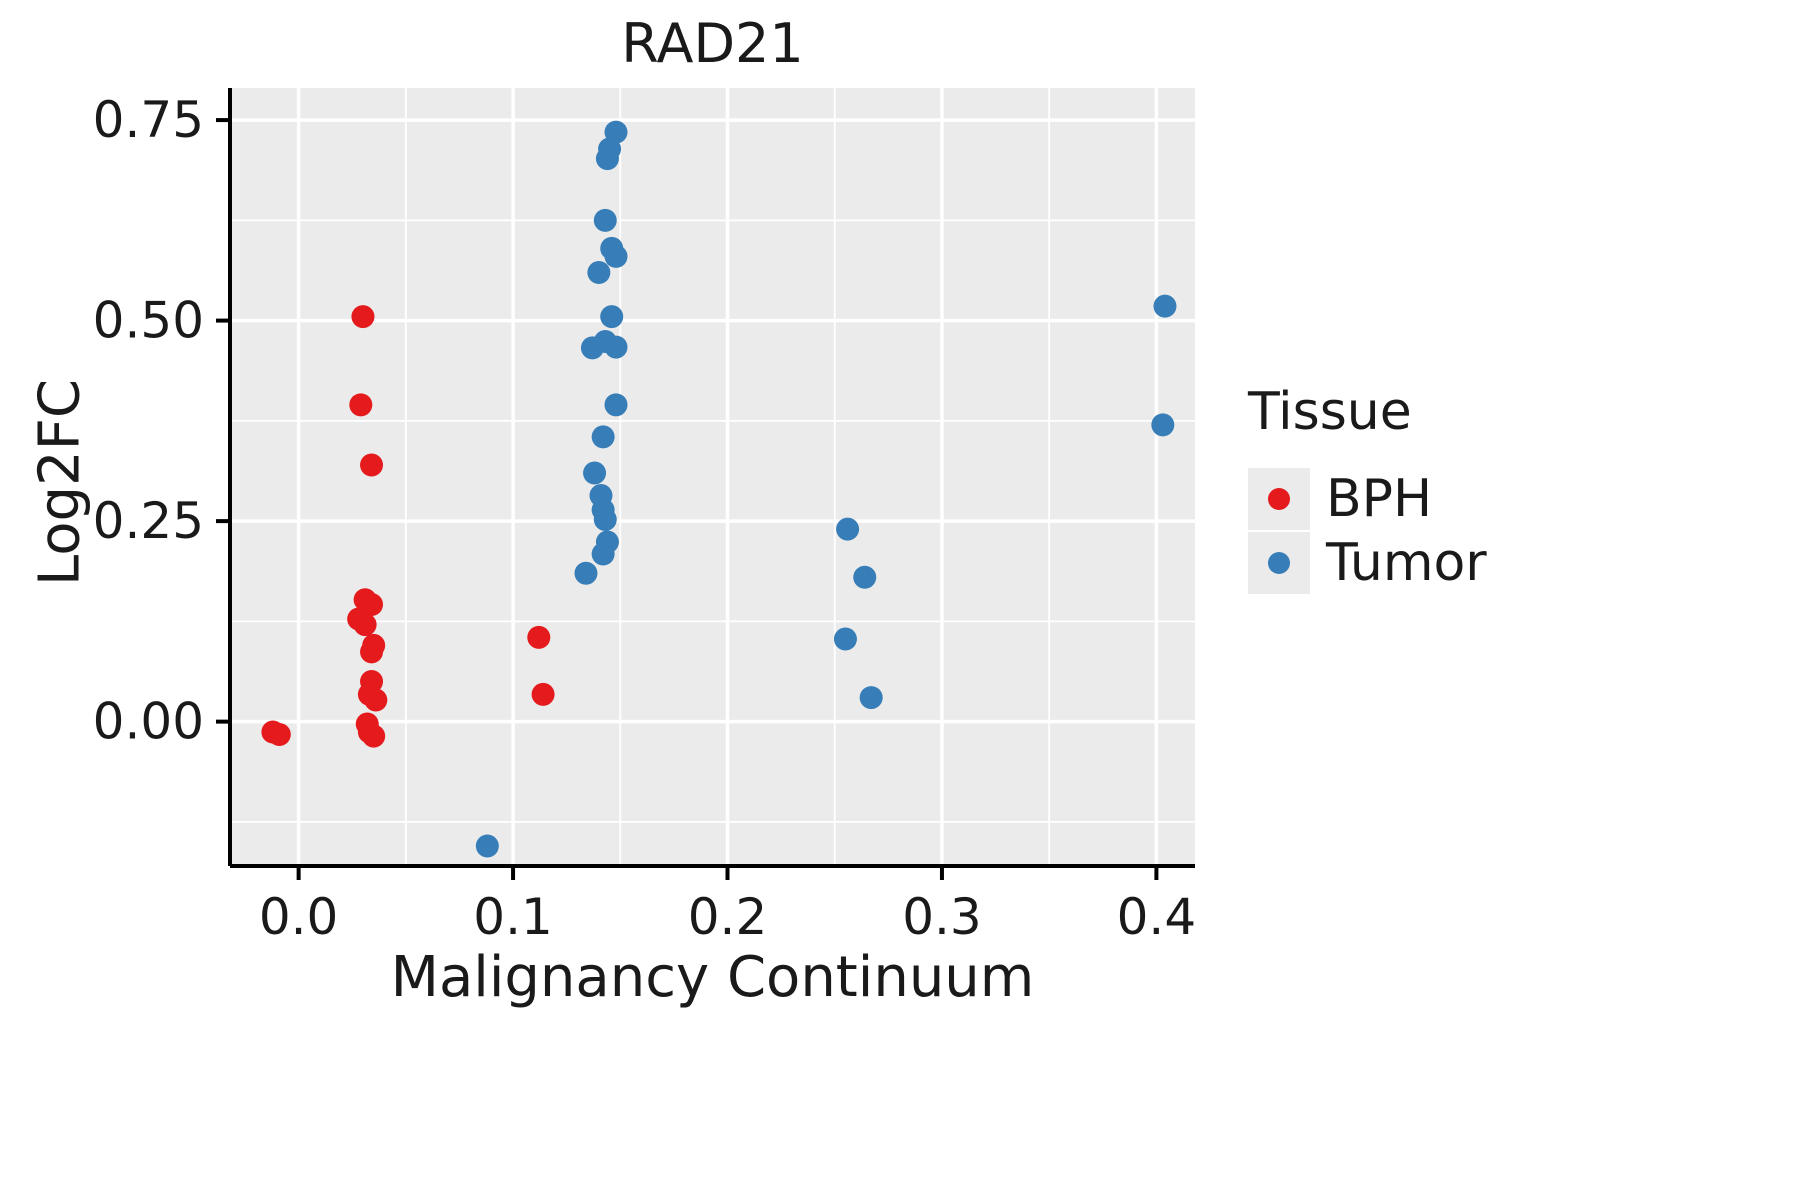 The height and width of the screenshot is (1200, 1800). I want to click on tumor-dot-icon, so click(1279, 563).